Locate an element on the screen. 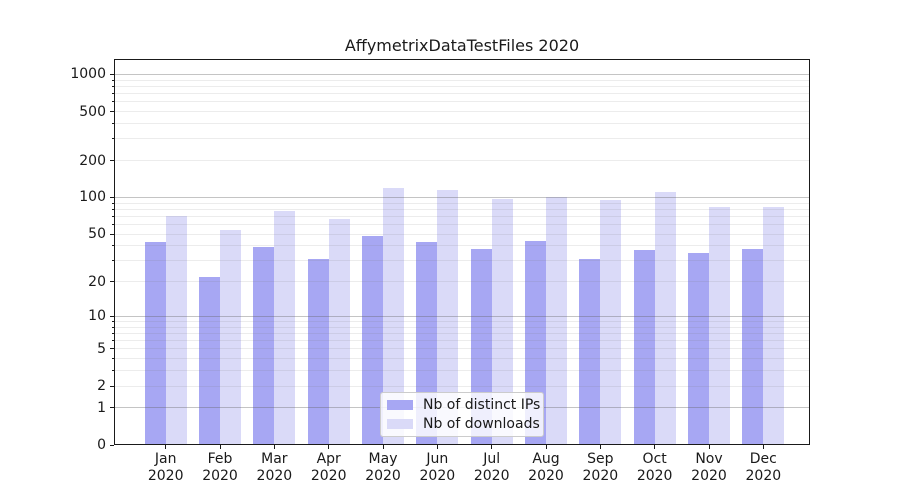 The width and height of the screenshot is (900, 500). bar-nb-of-downloads-may is located at coordinates (394, 316).